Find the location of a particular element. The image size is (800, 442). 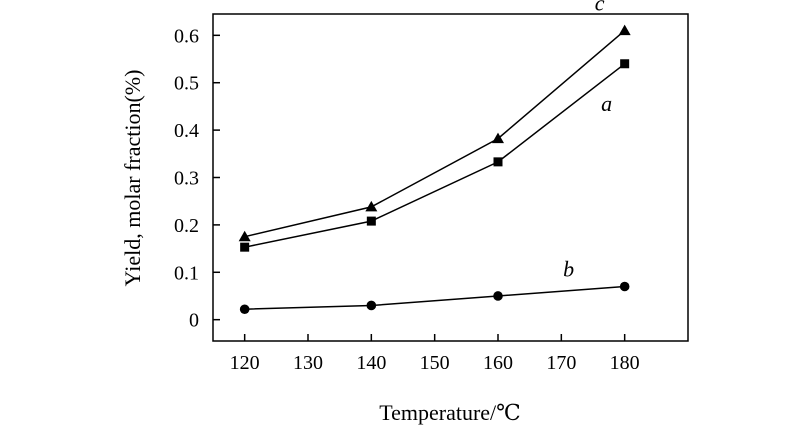

x-axis-title: Temperature/℃ is located at coordinates (450, 412).